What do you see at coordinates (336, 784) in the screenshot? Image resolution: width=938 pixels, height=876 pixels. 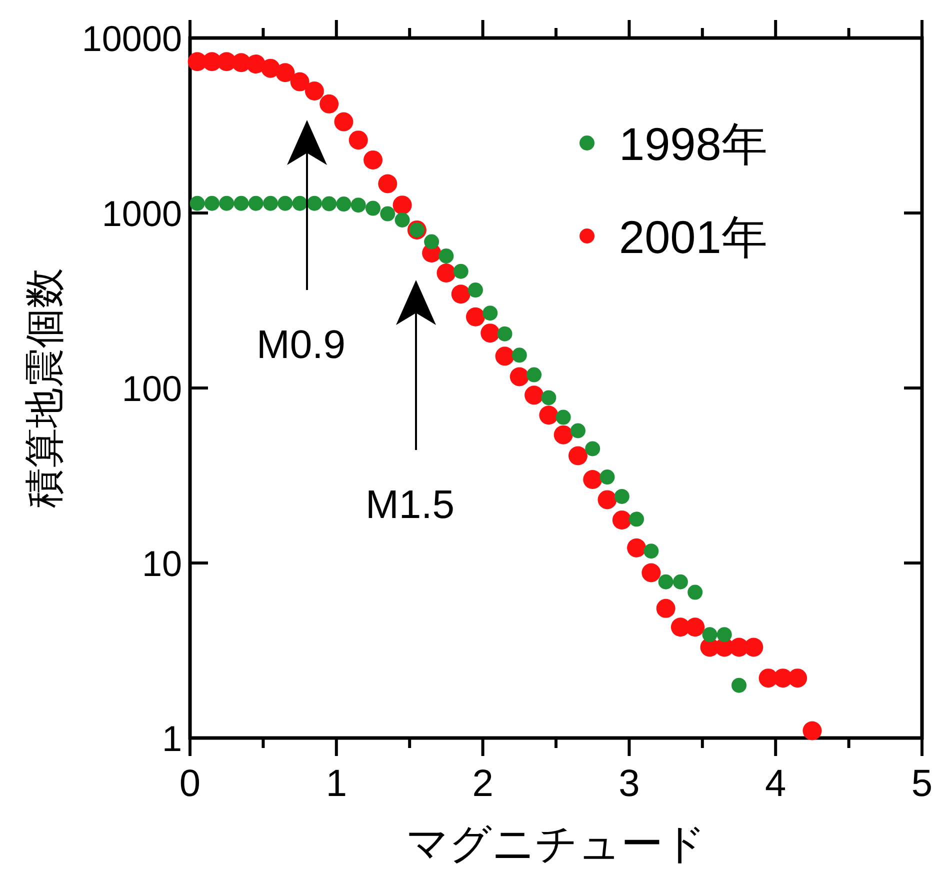 I see `x-tick-label: 1` at bounding box center [336, 784].